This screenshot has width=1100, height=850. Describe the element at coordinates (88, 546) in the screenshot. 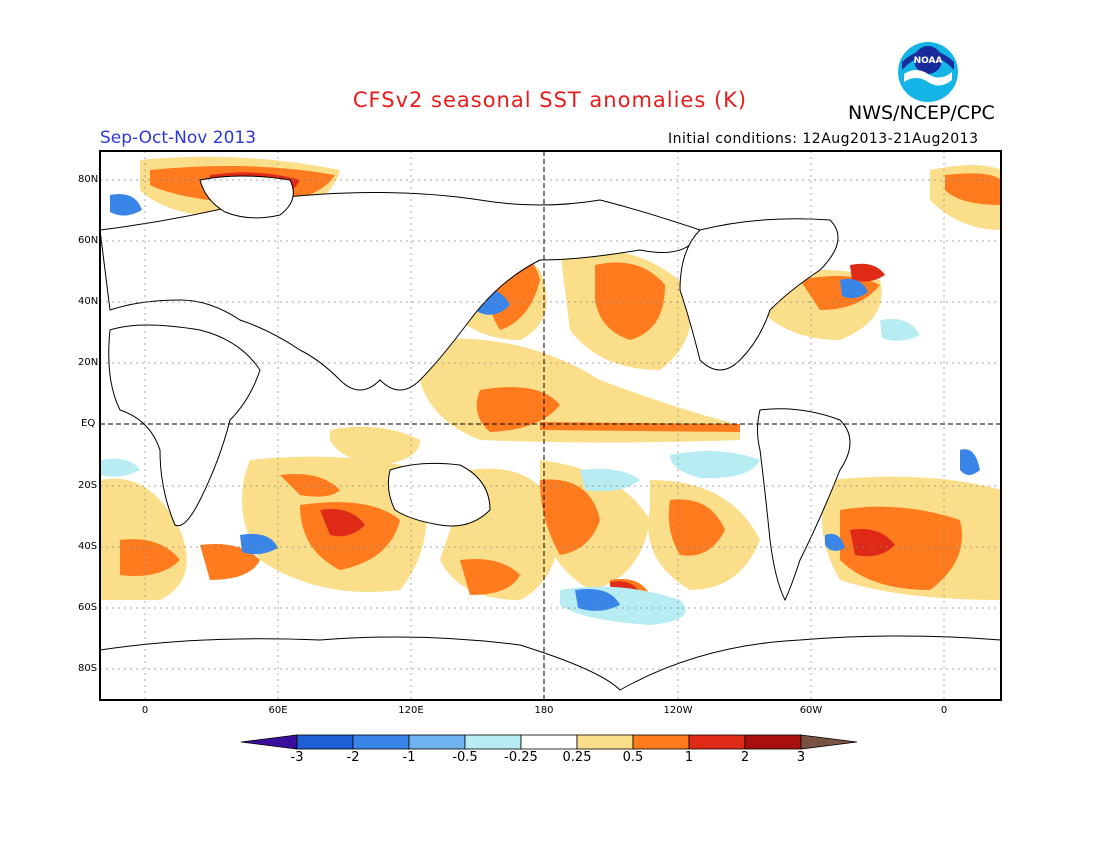

I see `lat-label-40s: 40S` at that location.